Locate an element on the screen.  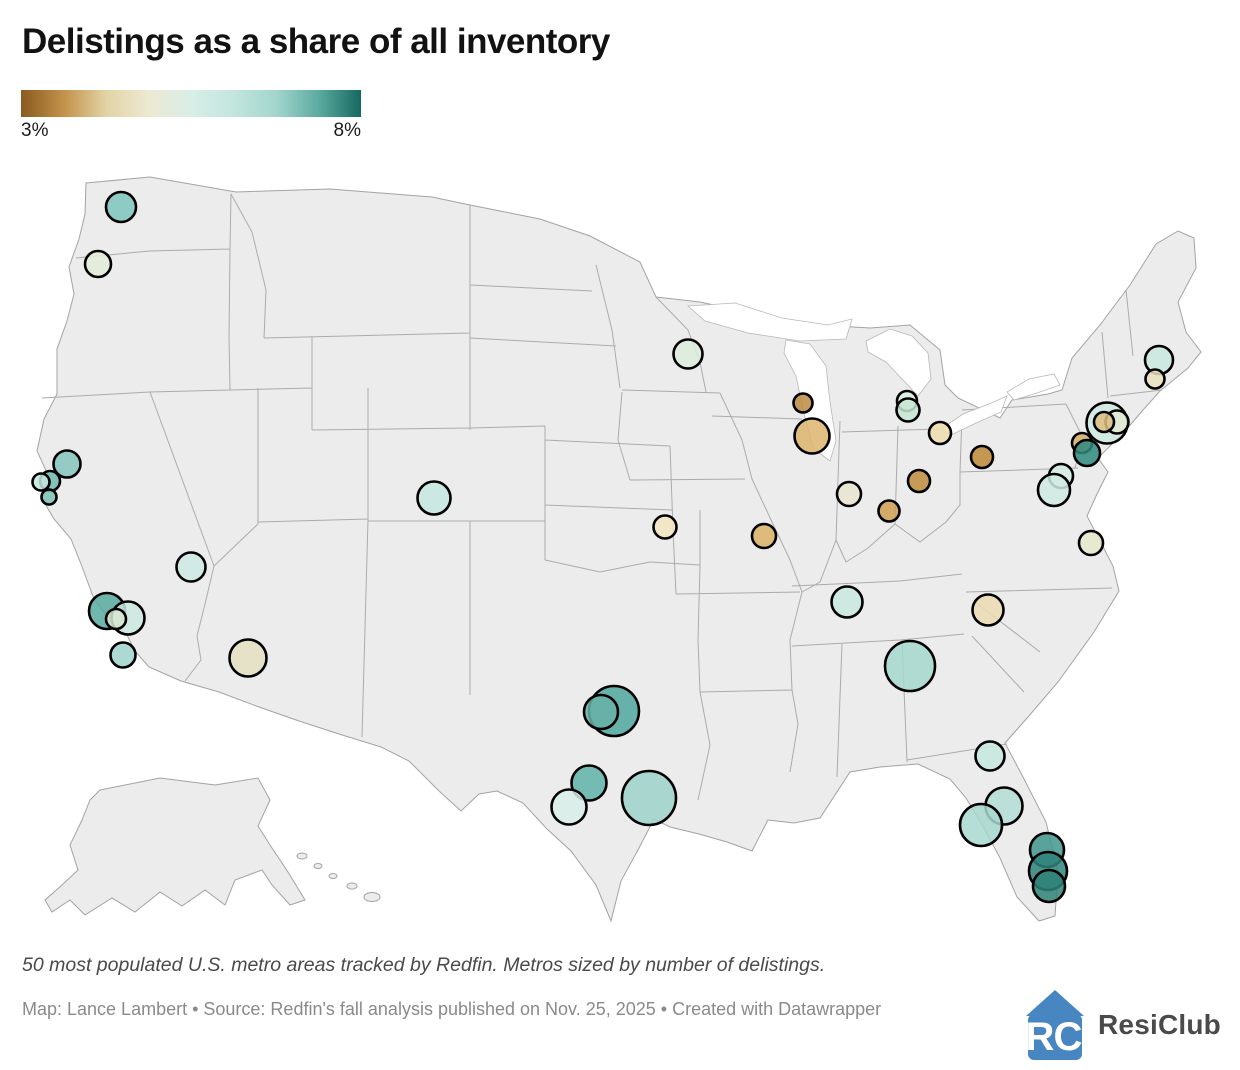
alaska is located at coordinates (175, 846).